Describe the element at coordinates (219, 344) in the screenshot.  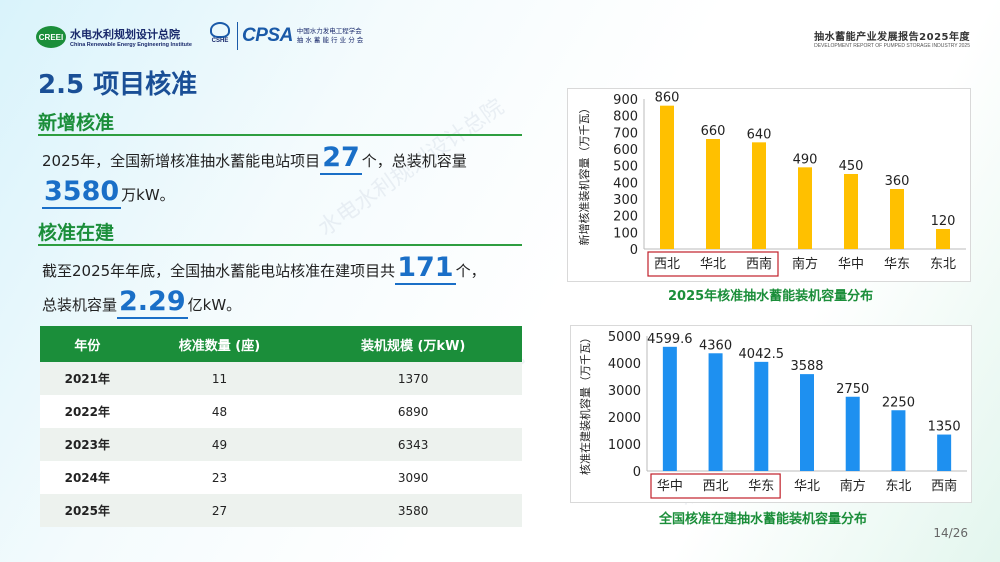
I see `column-header-count: 核准数量 (座)` at that location.